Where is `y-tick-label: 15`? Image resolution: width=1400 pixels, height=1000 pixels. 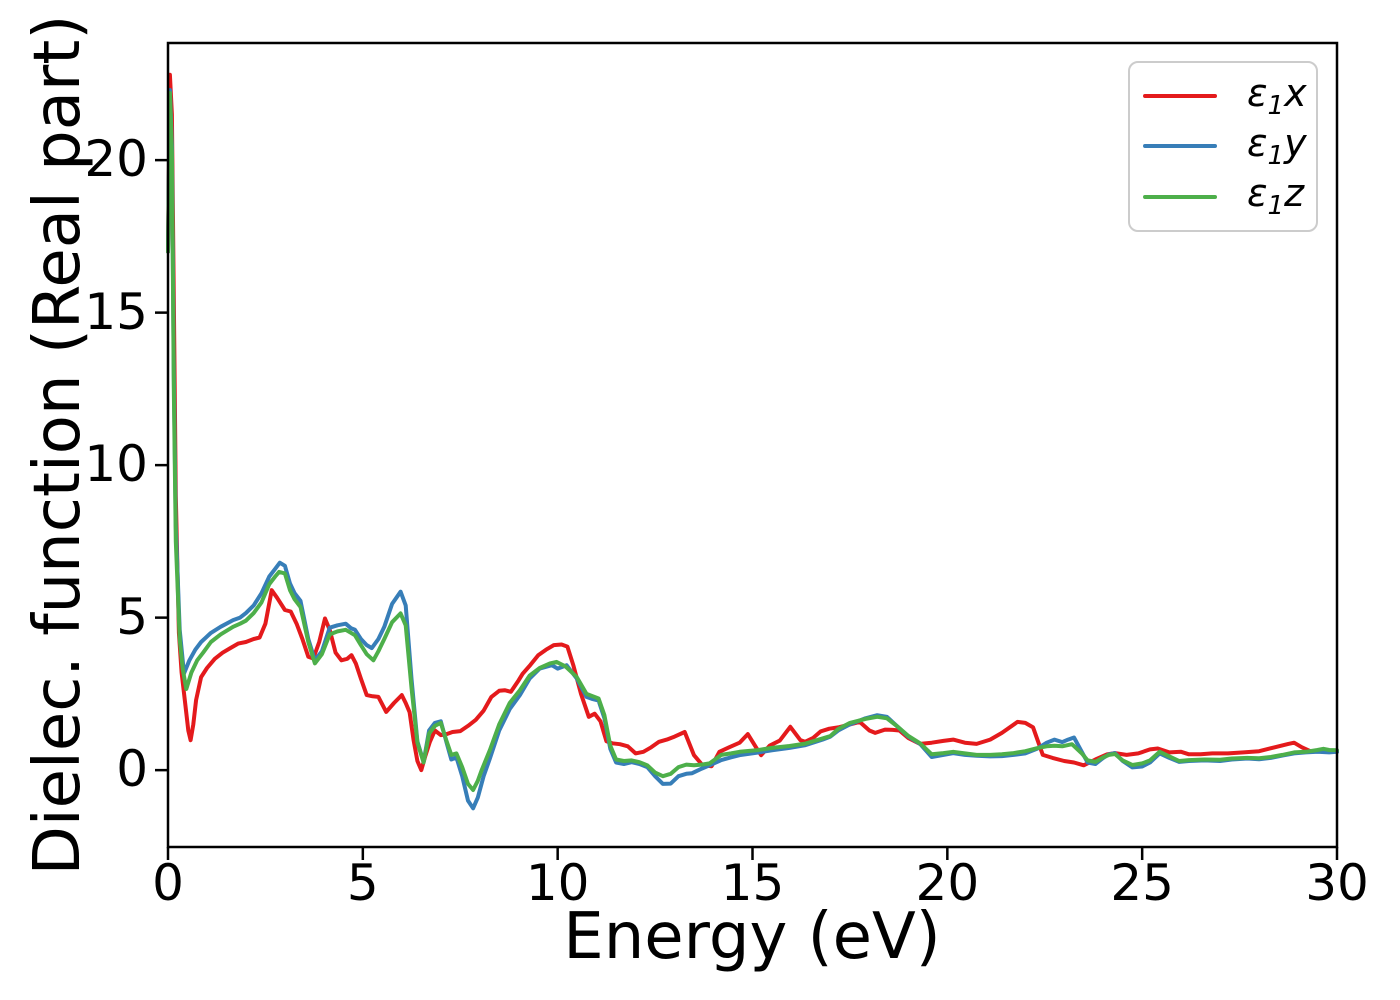
y-tick-label: 15 is located at coordinates (116, 311).